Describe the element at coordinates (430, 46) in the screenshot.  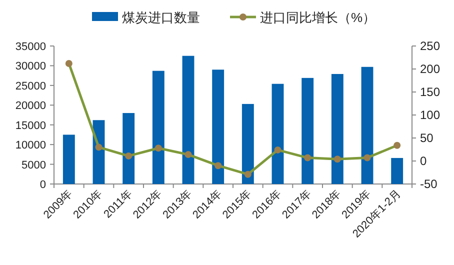
I see `y2-tick-label: 250` at that location.